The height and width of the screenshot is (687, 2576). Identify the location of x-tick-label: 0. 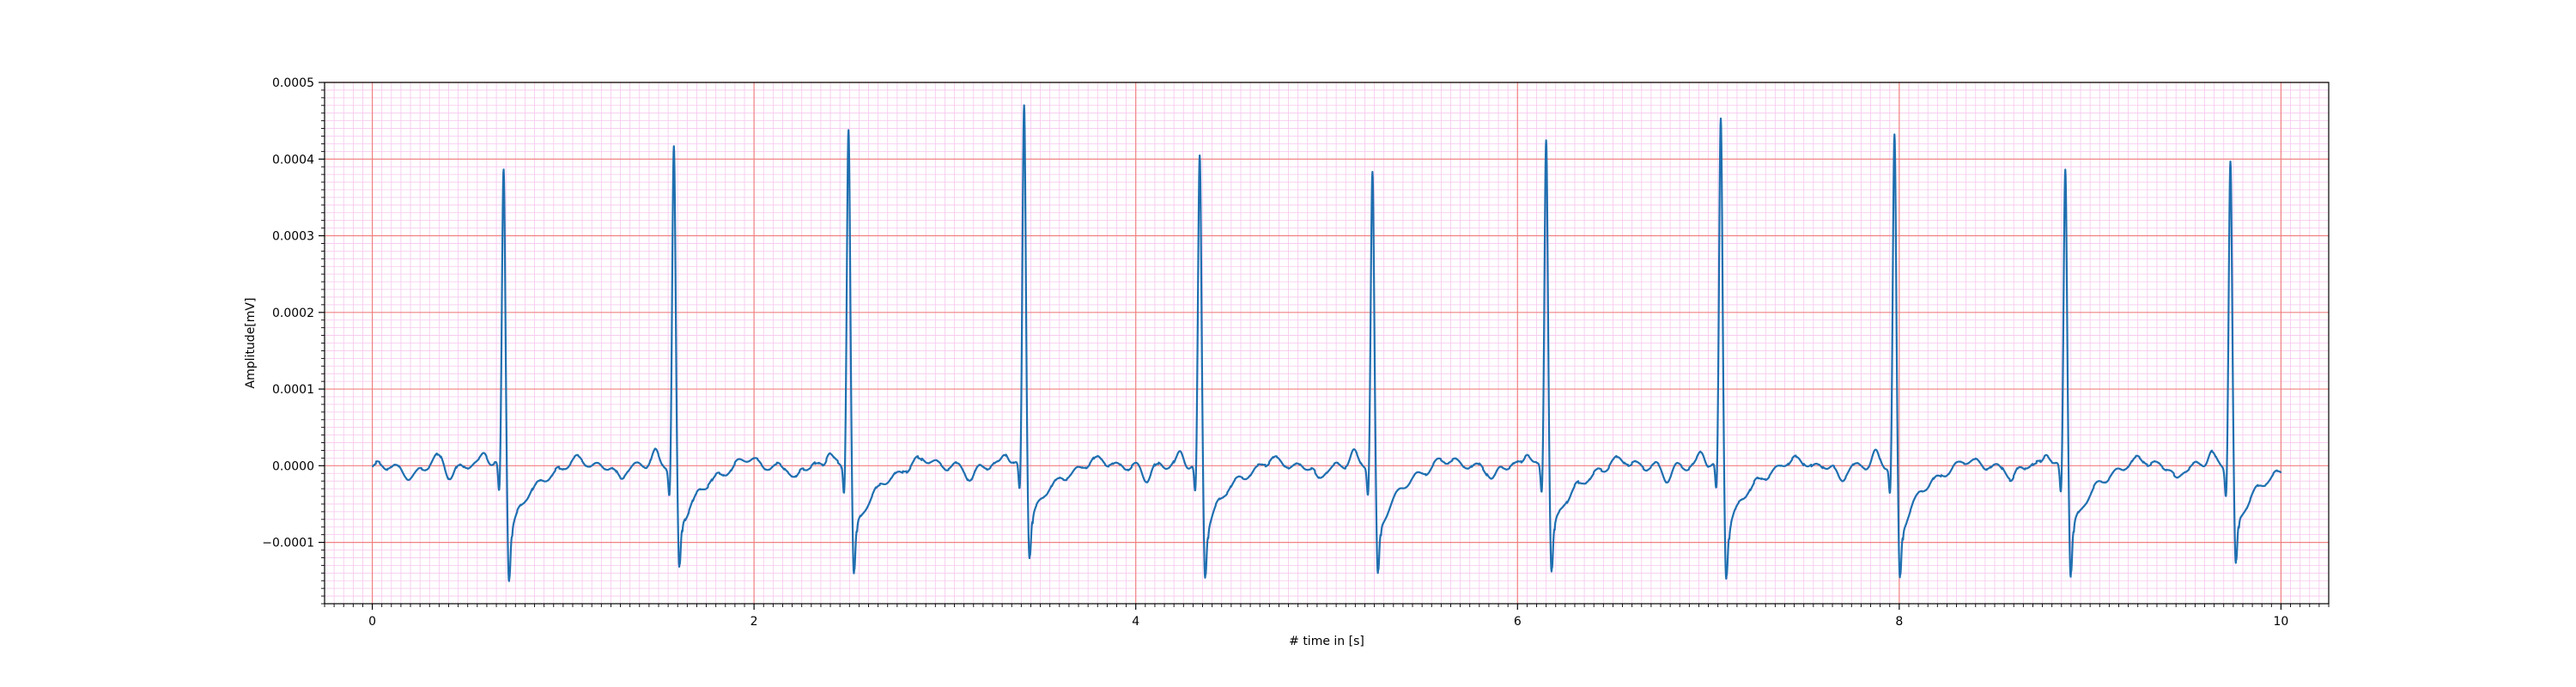
(372, 622).